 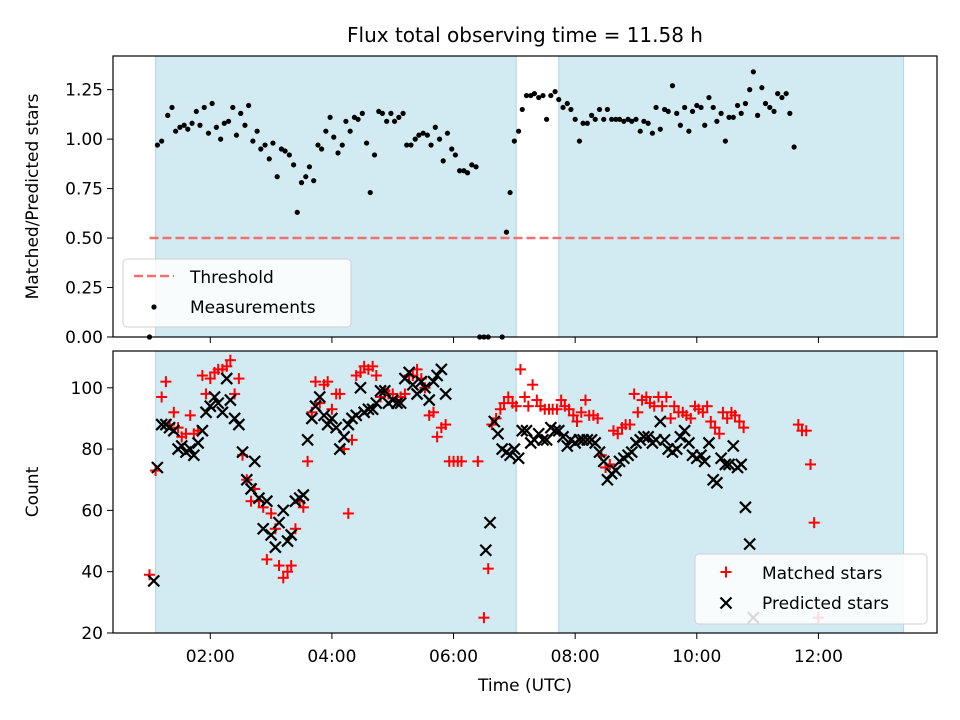 I want to click on x-tick-label: 06:00, so click(x=453, y=657).